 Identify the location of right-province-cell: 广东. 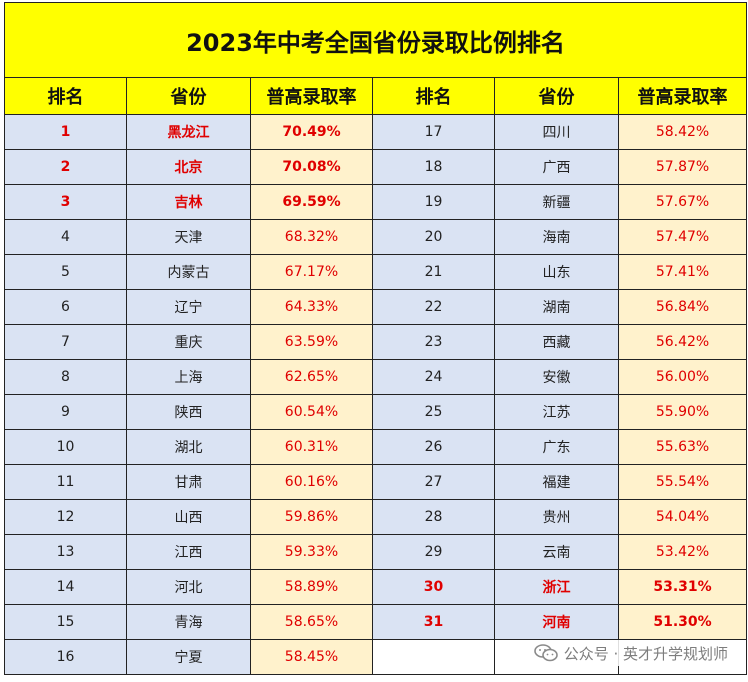
(556, 447).